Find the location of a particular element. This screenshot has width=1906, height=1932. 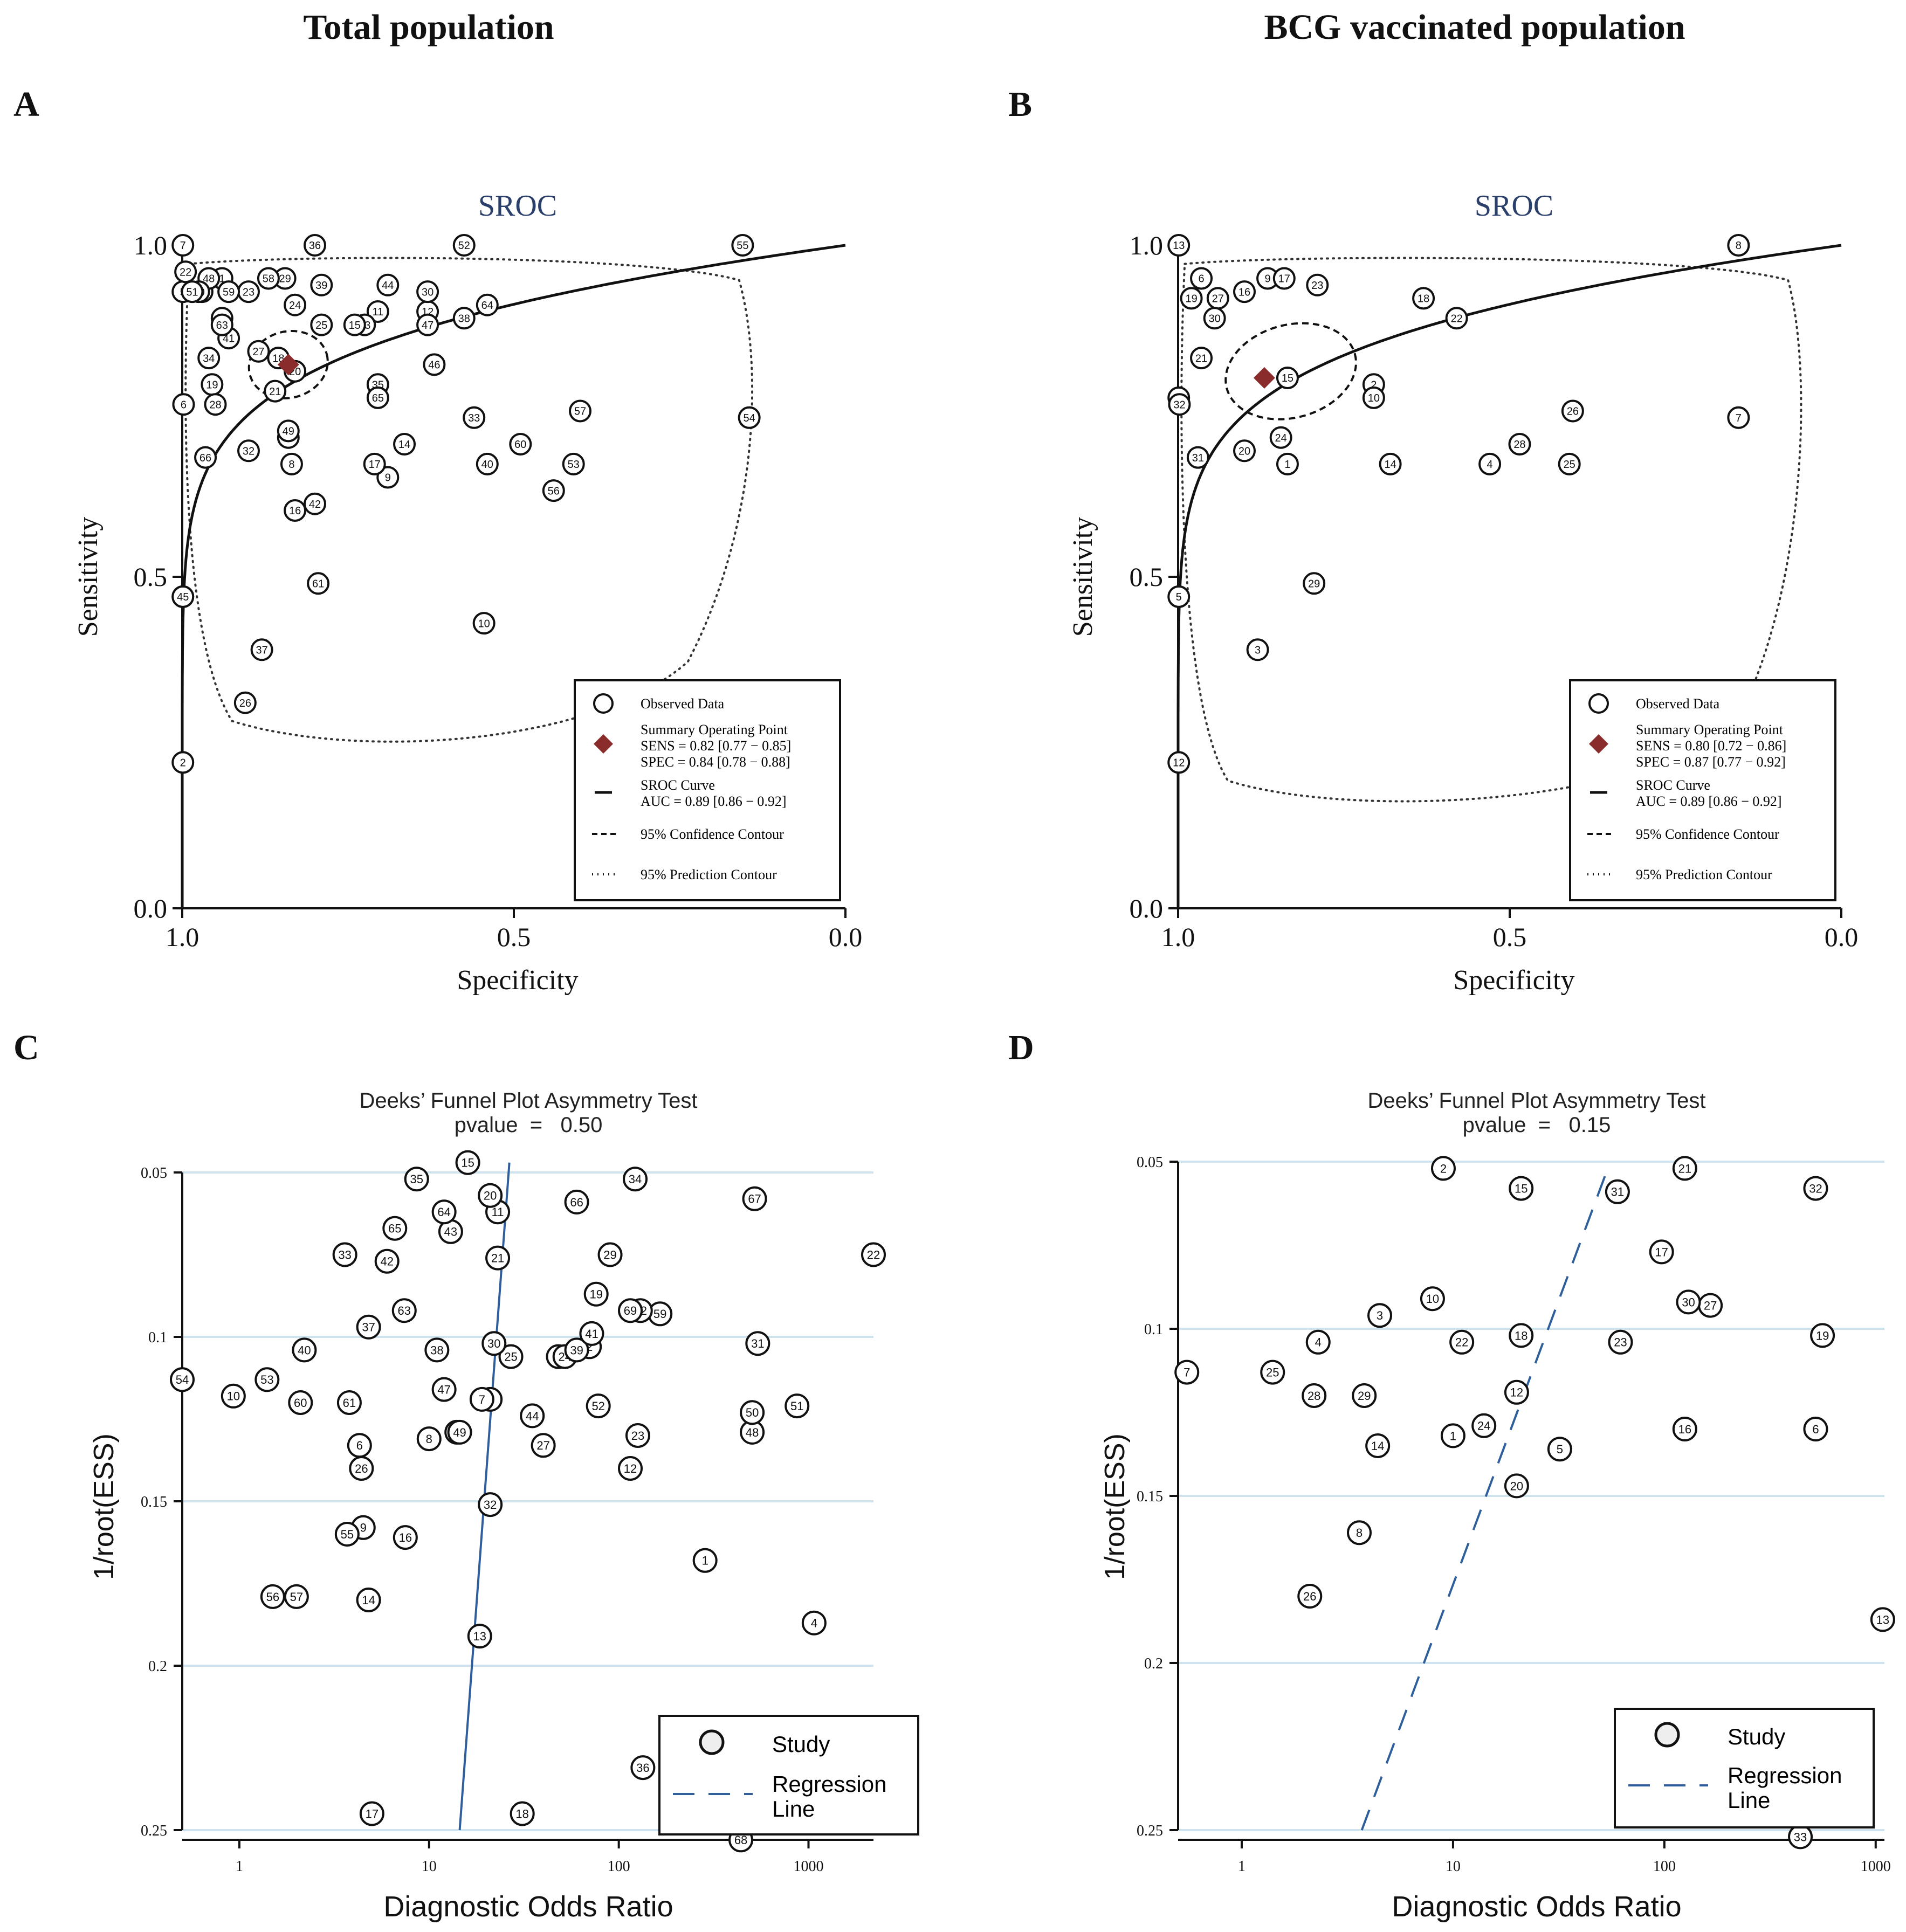

study-point: 54 is located at coordinates (183, 1379).